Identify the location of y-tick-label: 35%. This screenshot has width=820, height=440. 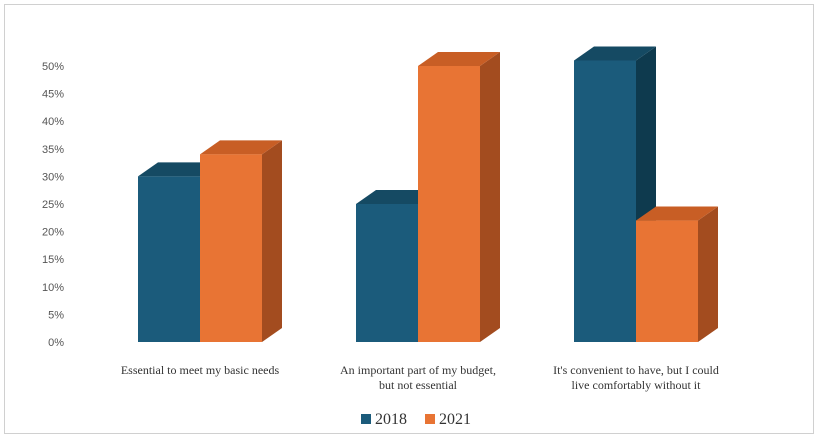
(53, 150).